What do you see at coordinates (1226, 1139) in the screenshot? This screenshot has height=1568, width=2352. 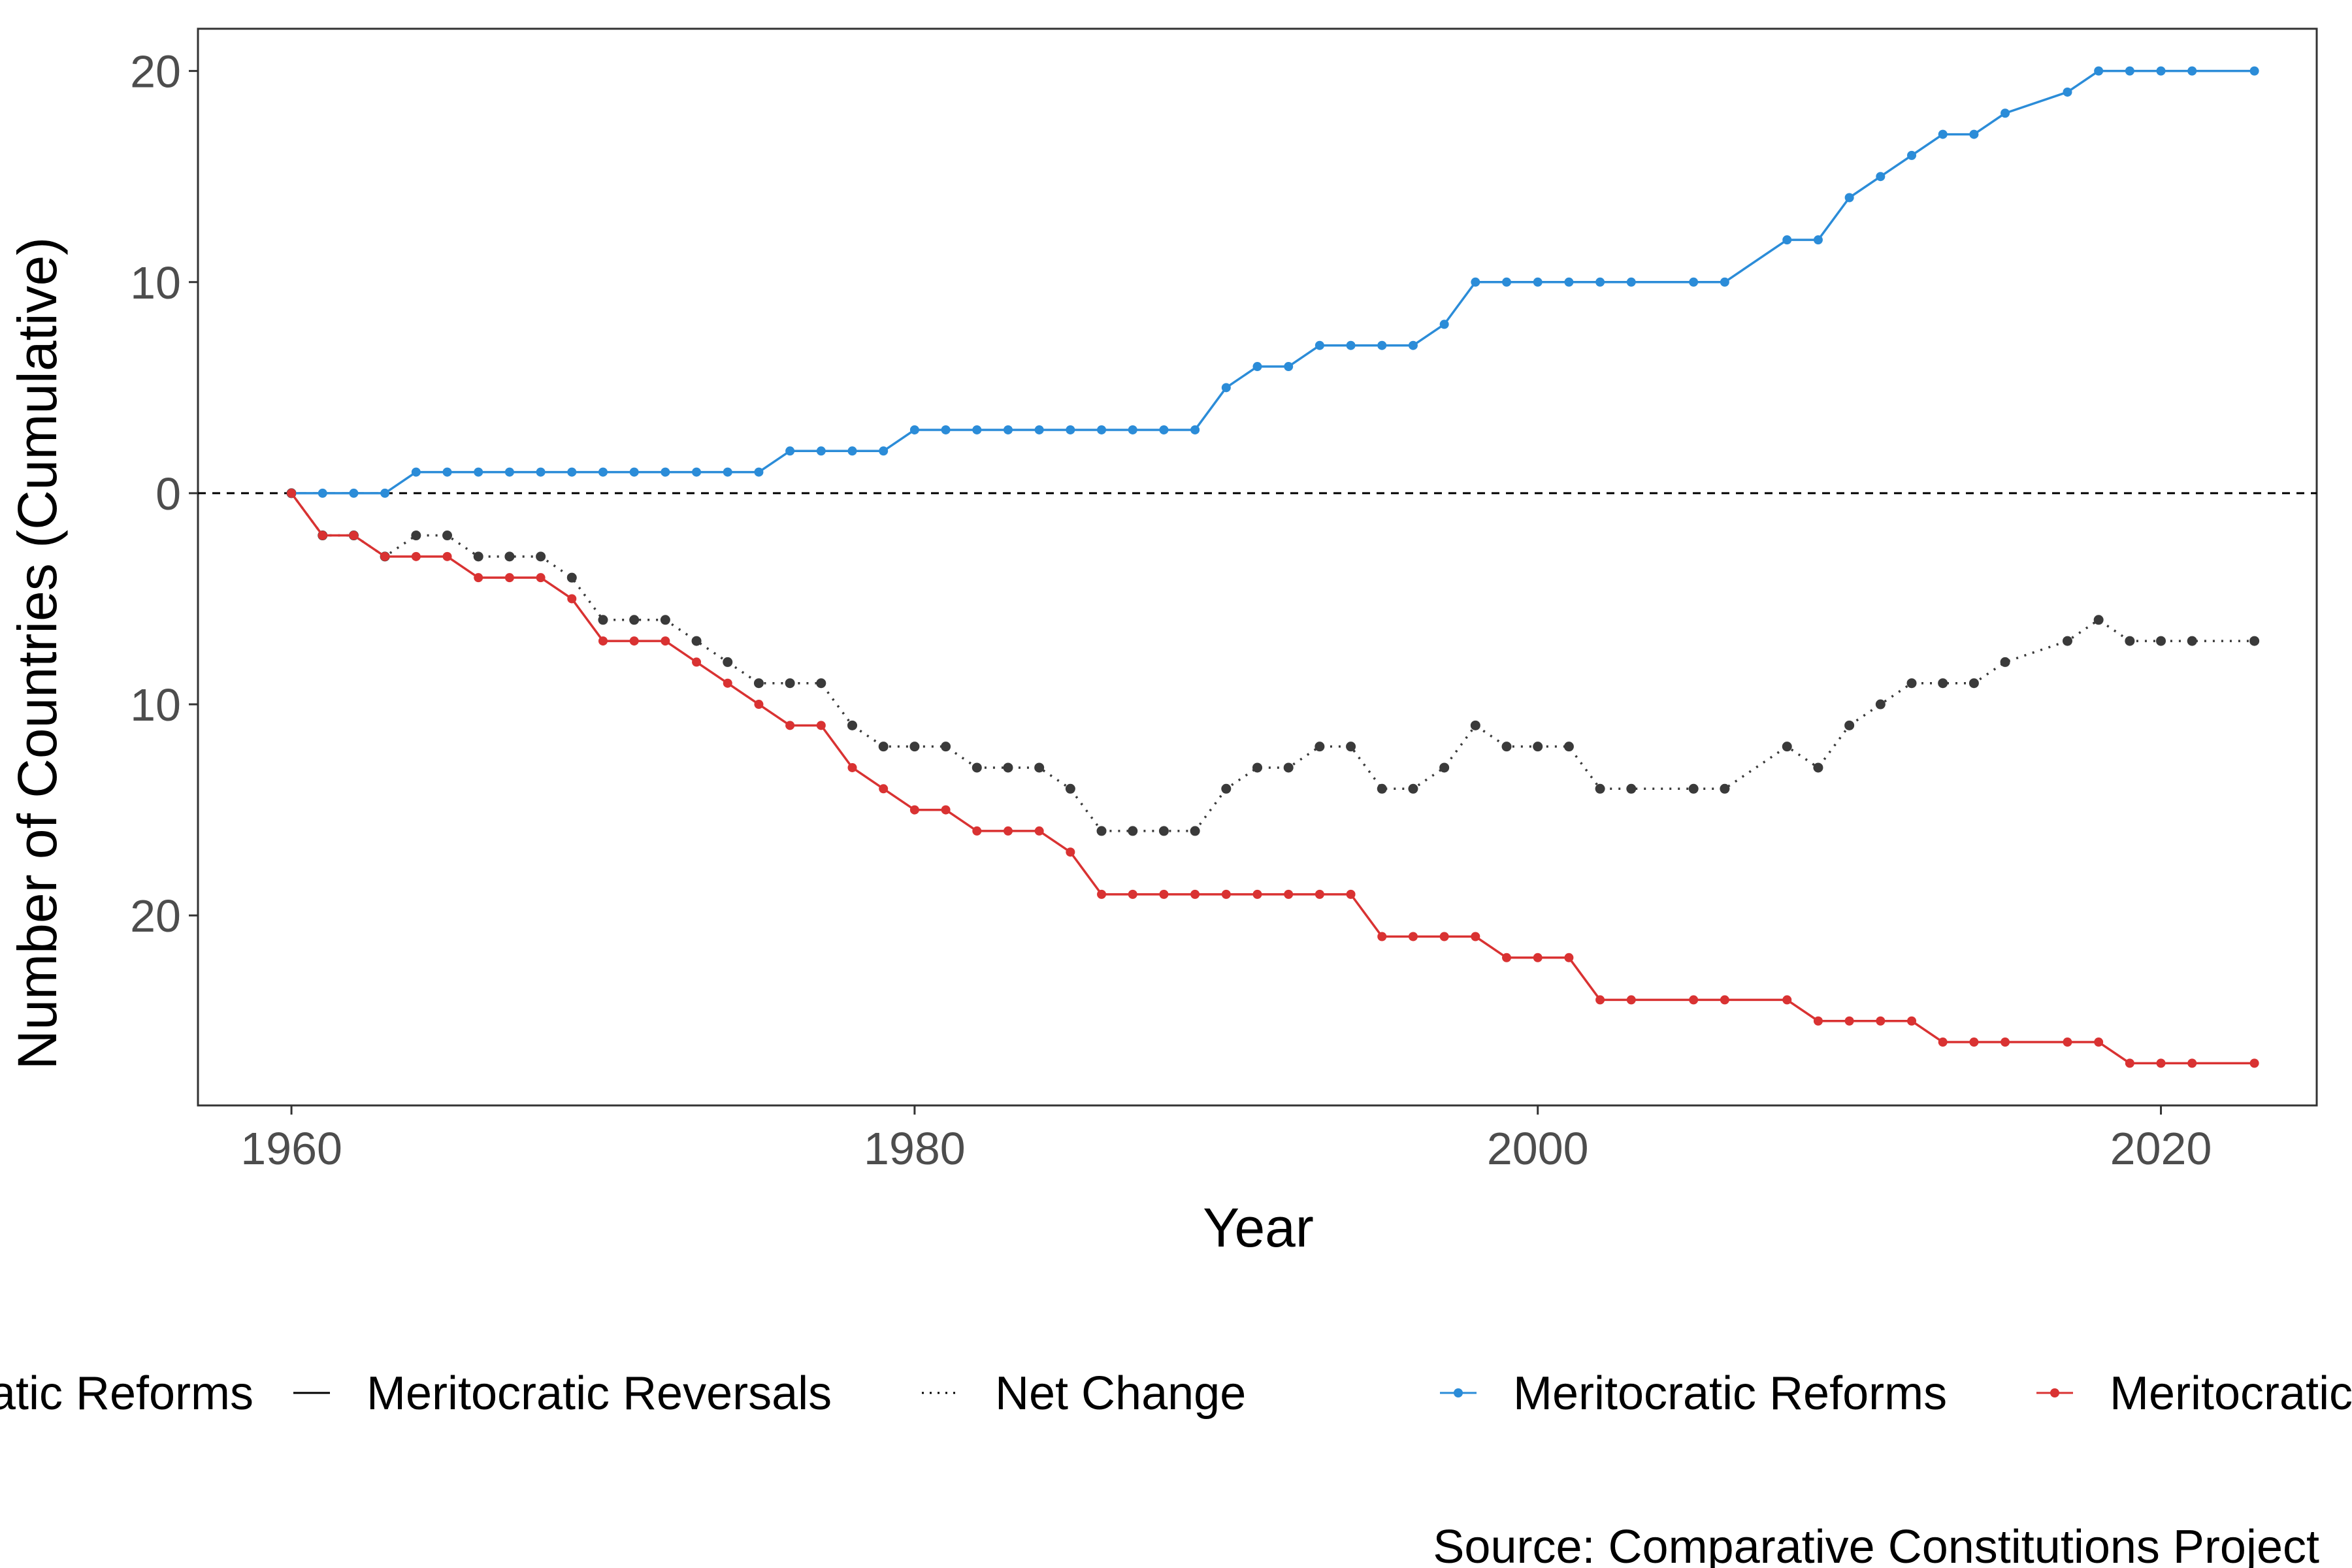 I see `x-axis: 1960 1980 2000 2020` at bounding box center [1226, 1139].